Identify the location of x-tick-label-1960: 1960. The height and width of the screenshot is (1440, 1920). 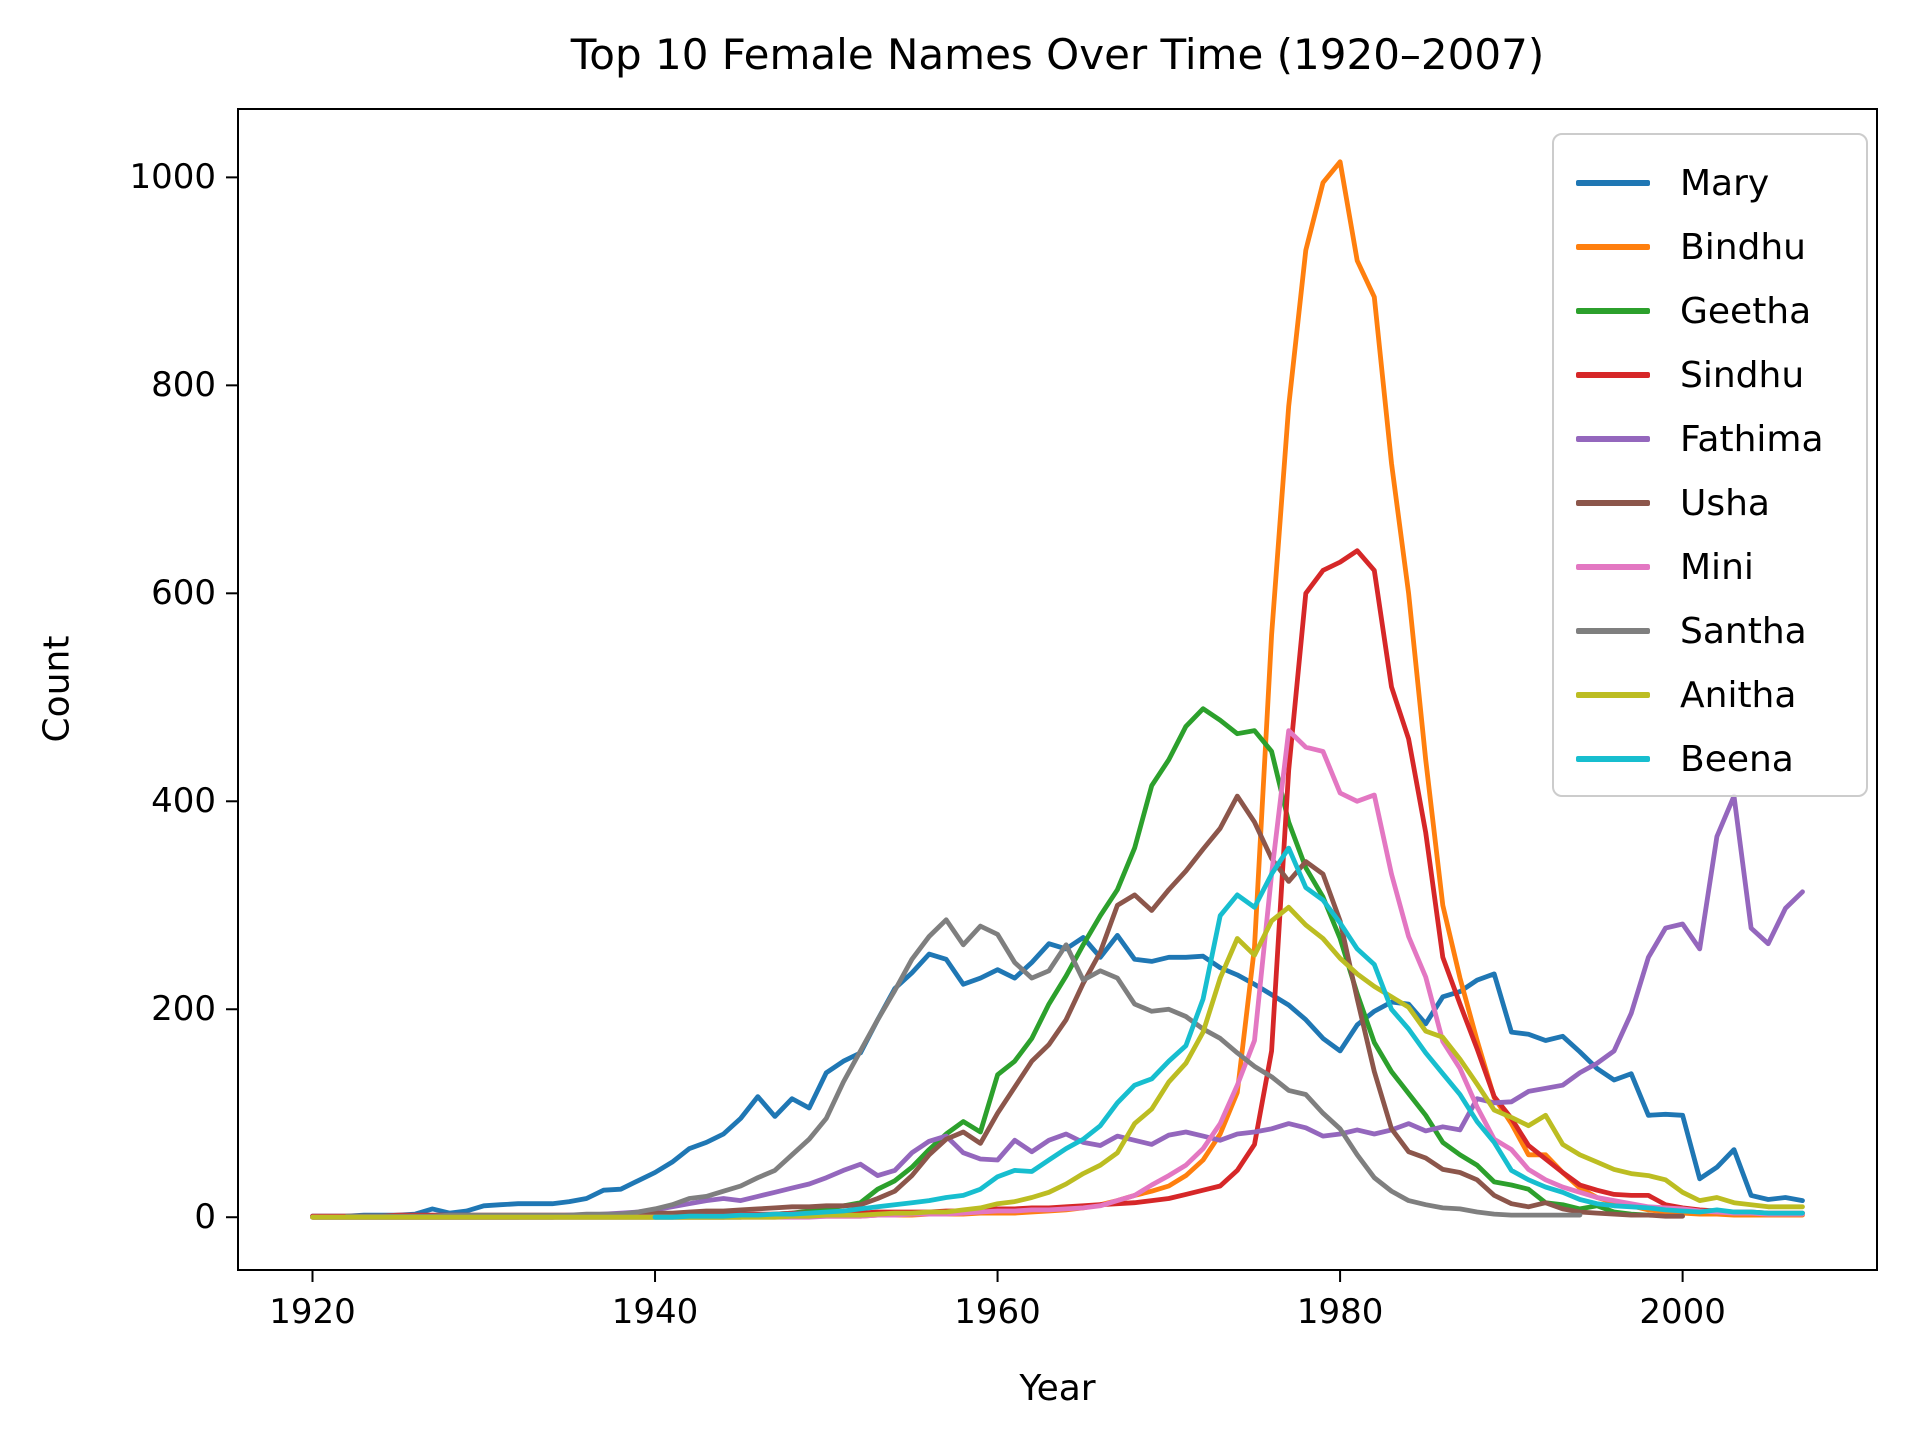
(997, 1312).